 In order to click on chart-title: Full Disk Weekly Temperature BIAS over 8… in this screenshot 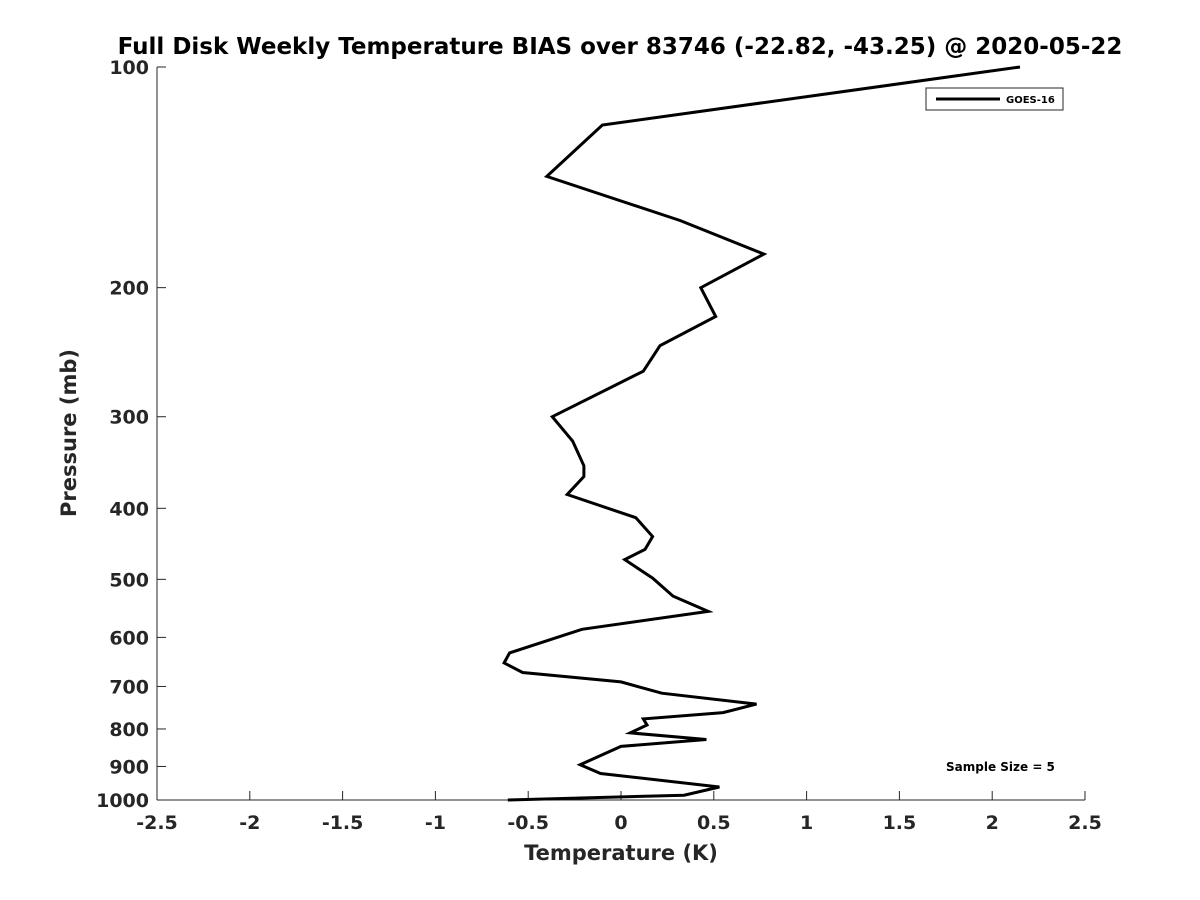, I will do `click(620, 47)`.